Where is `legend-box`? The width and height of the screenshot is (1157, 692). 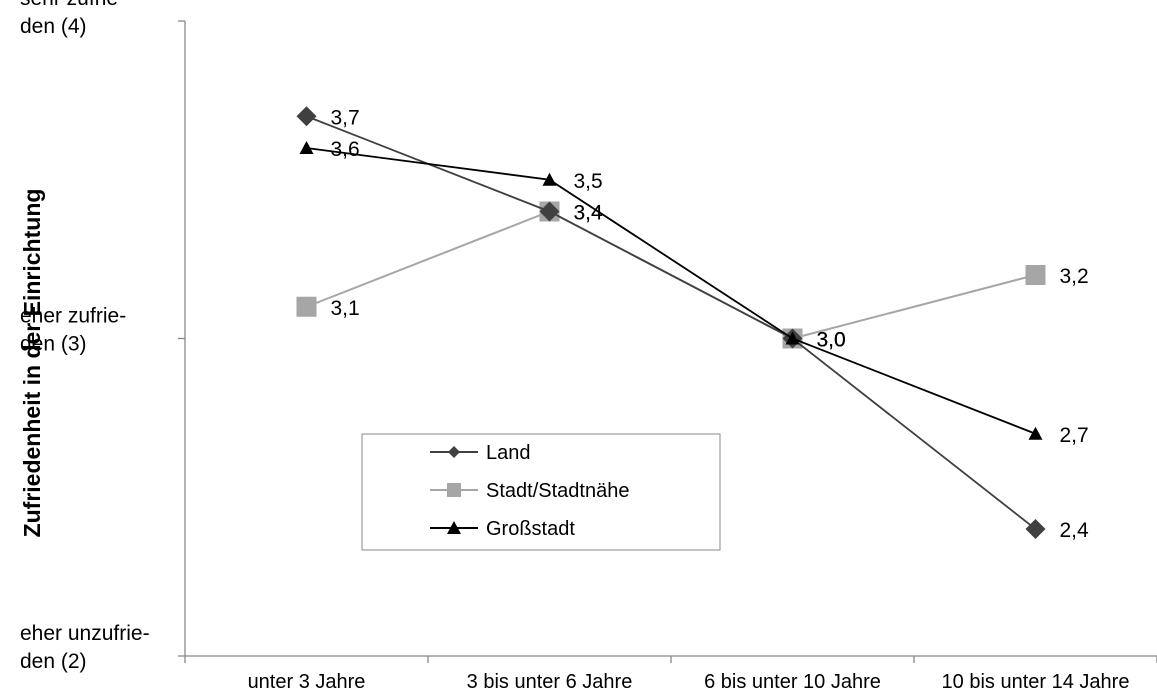
legend-box is located at coordinates (541, 492).